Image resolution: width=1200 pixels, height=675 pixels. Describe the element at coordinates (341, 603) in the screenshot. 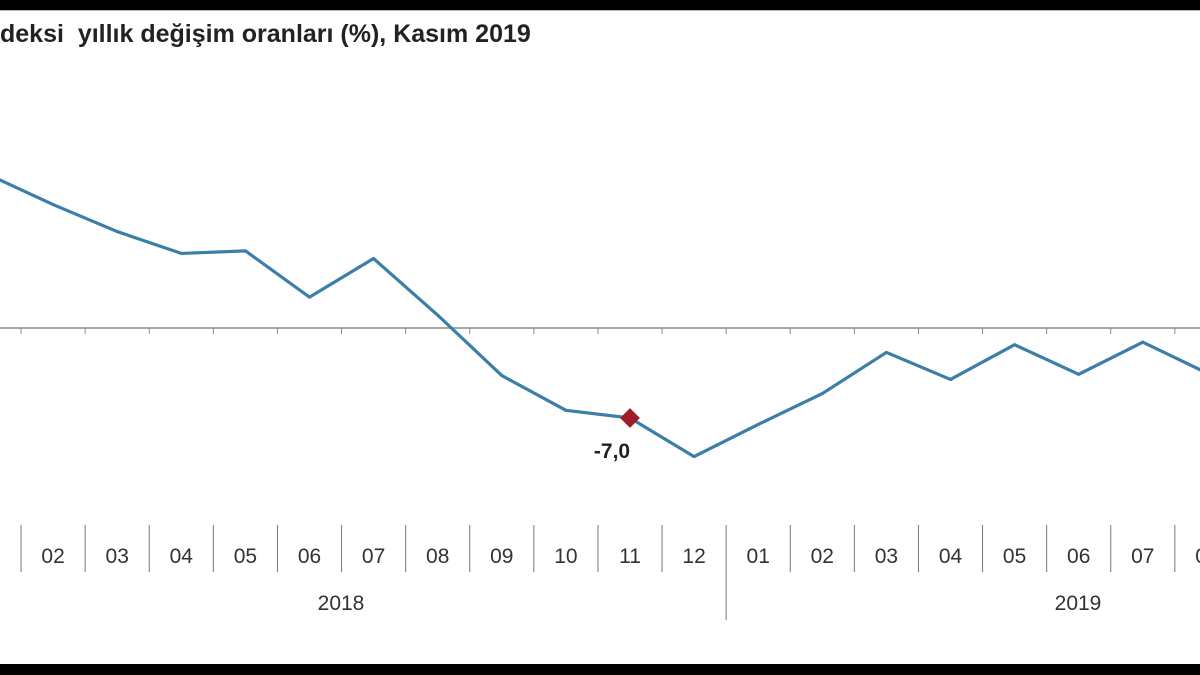

I see `year-label: 2018` at that location.